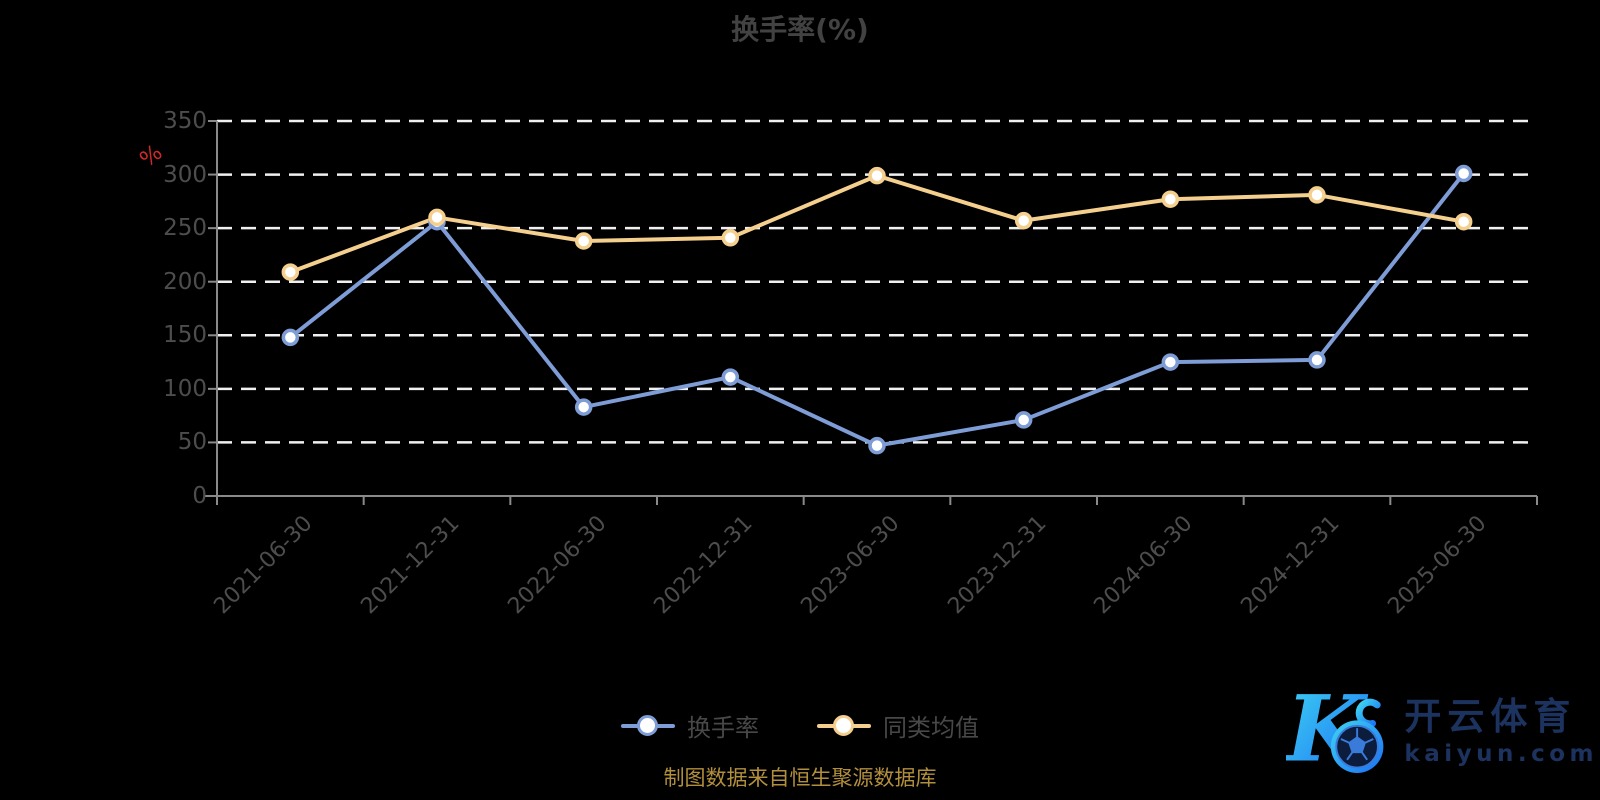  What do you see at coordinates (192, 442) in the screenshot?
I see `y-axis-tick-label: 50` at bounding box center [192, 442].